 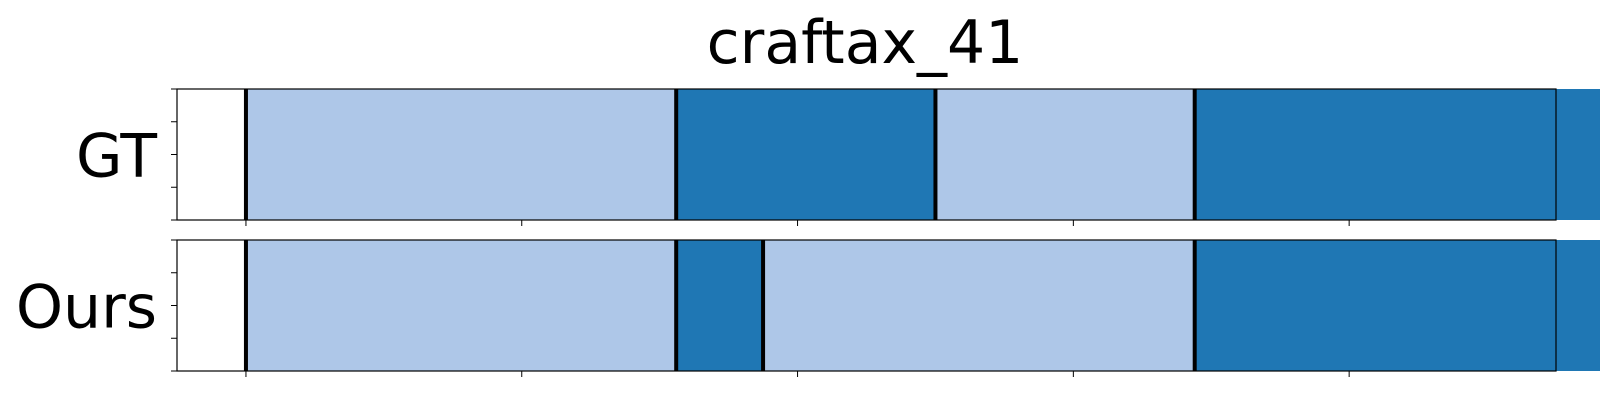 What do you see at coordinates (865, 43) in the screenshot?
I see `chart-title: craftax_41` at bounding box center [865, 43].